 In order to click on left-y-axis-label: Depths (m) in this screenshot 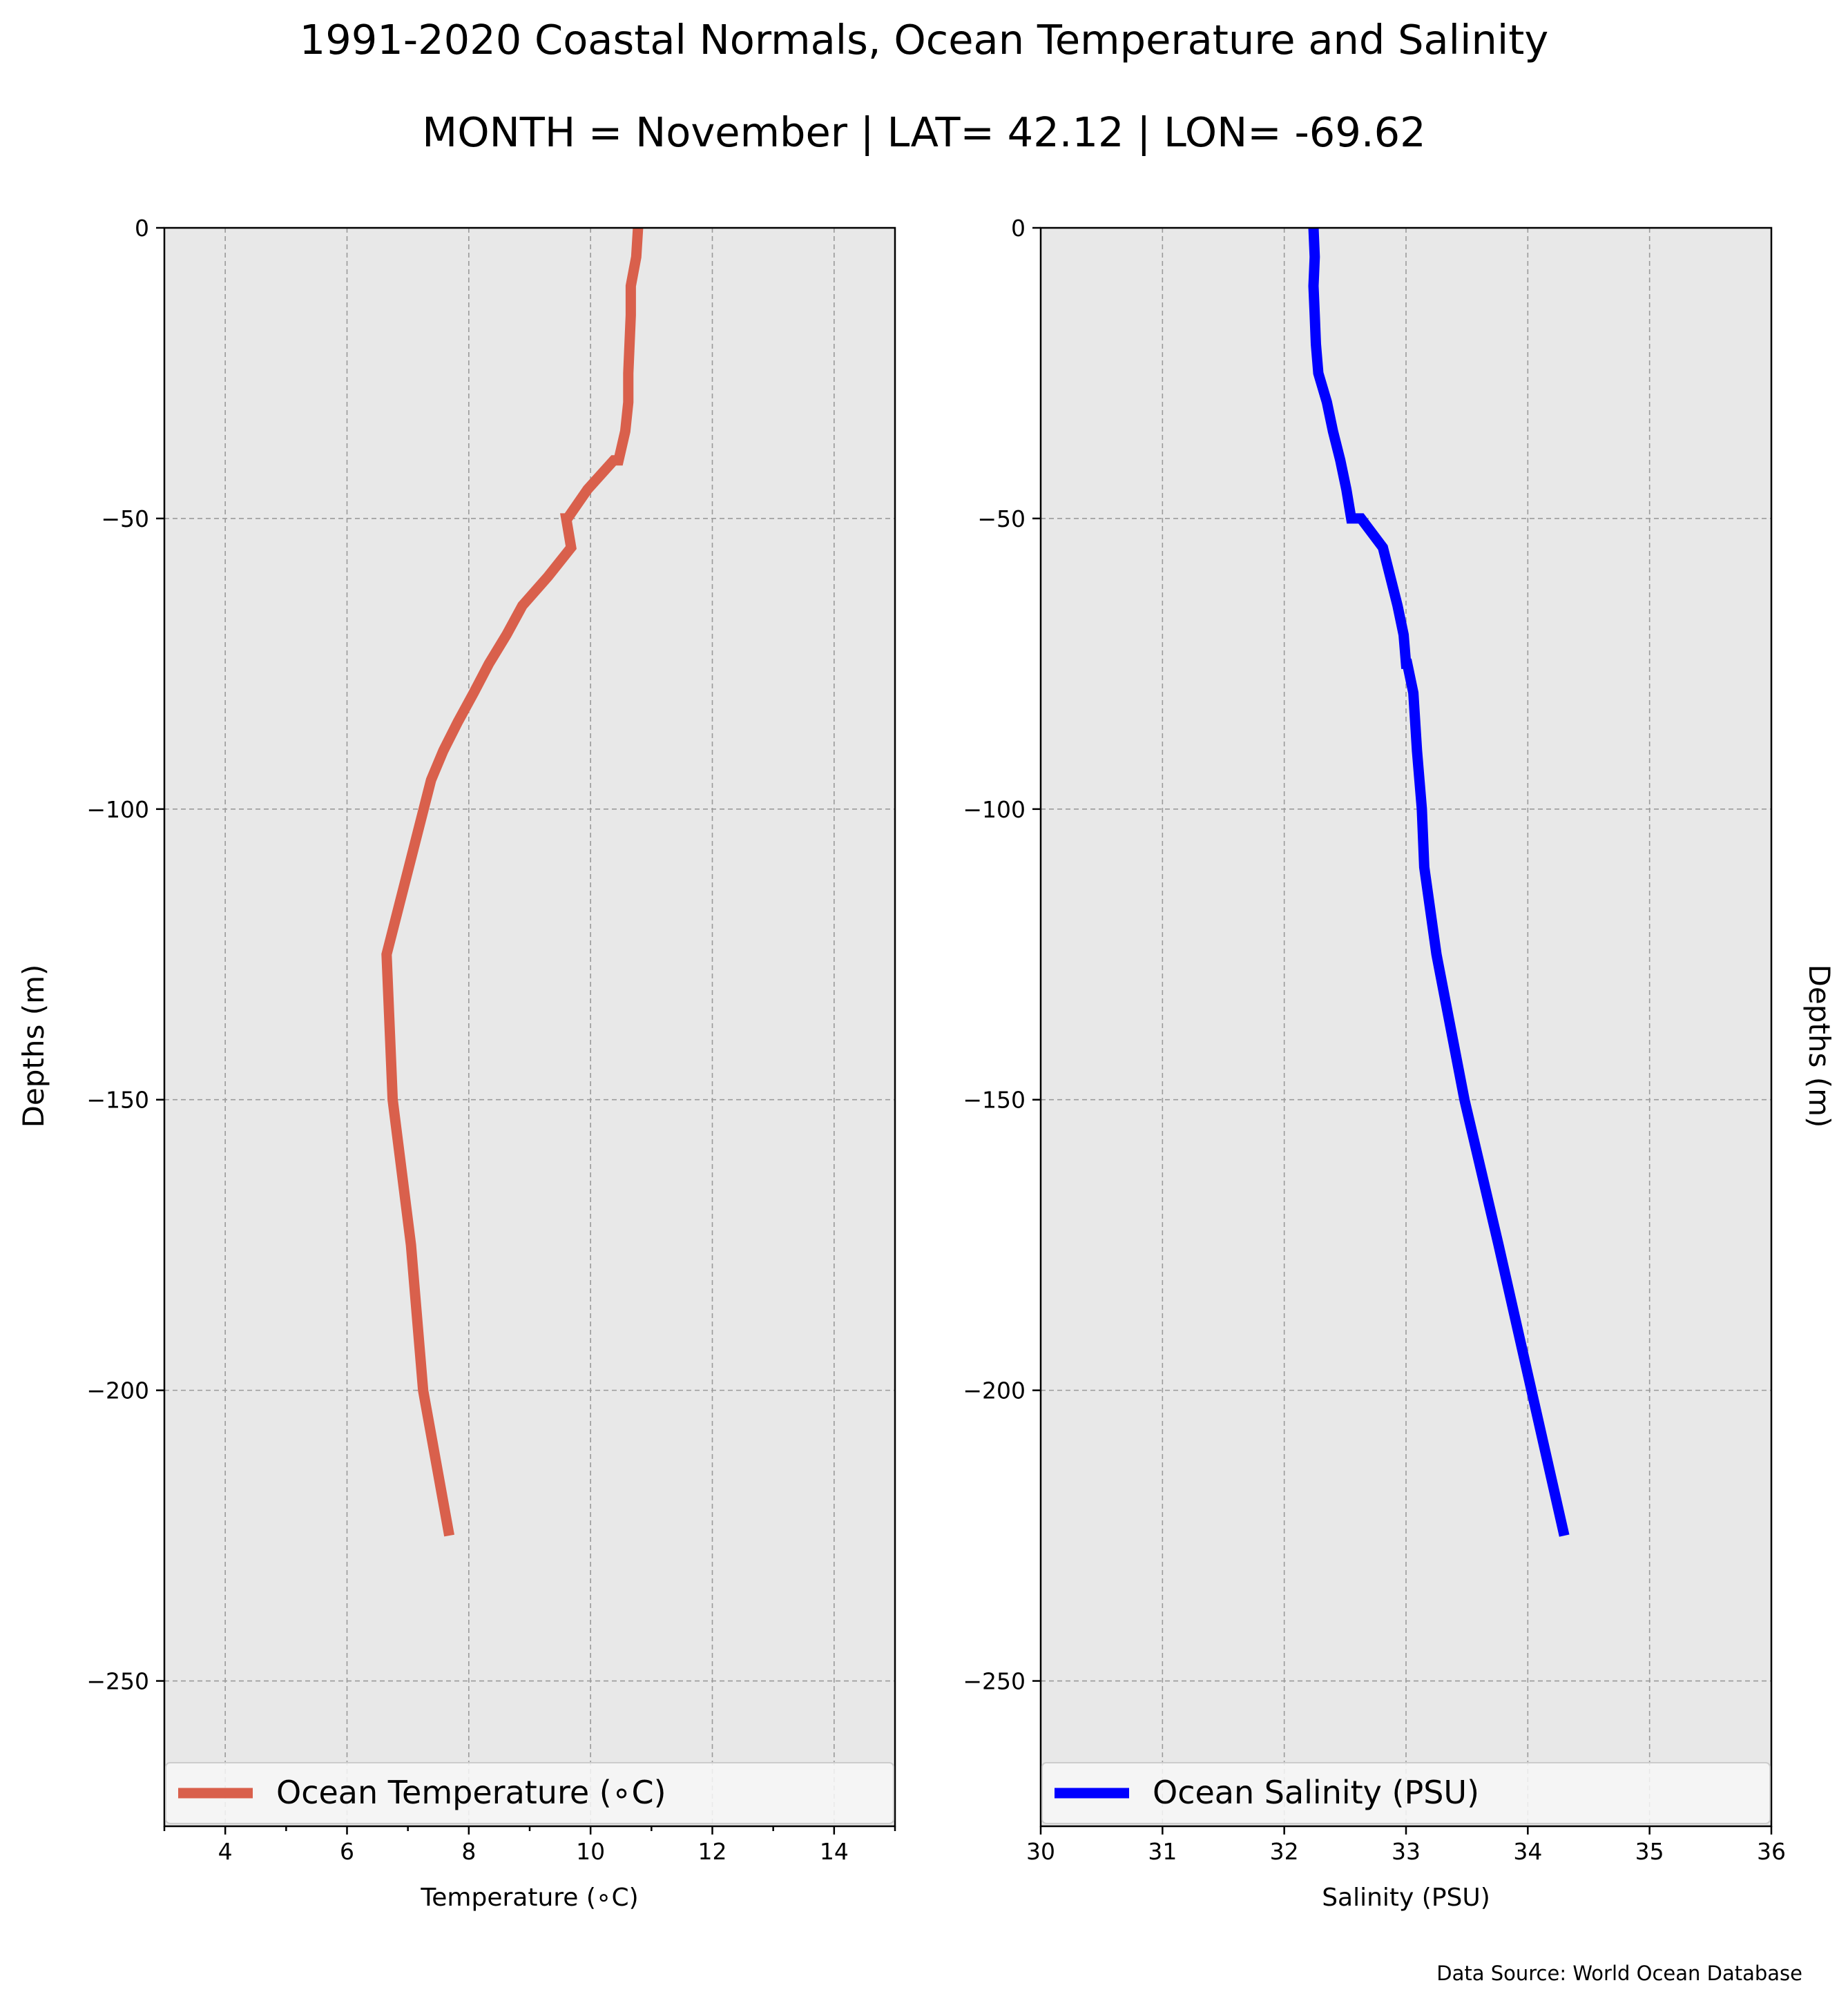, I will do `click(33, 1047)`.